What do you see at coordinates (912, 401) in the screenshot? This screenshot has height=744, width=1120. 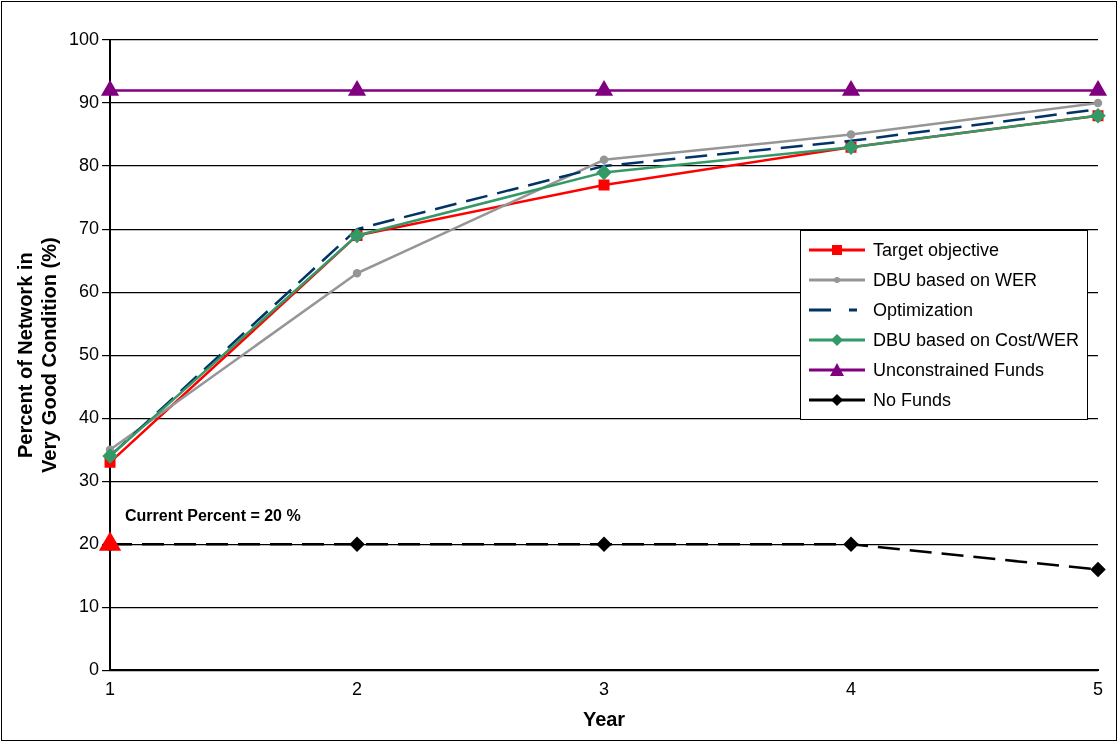 I see `legend-label: No Funds` at bounding box center [912, 401].